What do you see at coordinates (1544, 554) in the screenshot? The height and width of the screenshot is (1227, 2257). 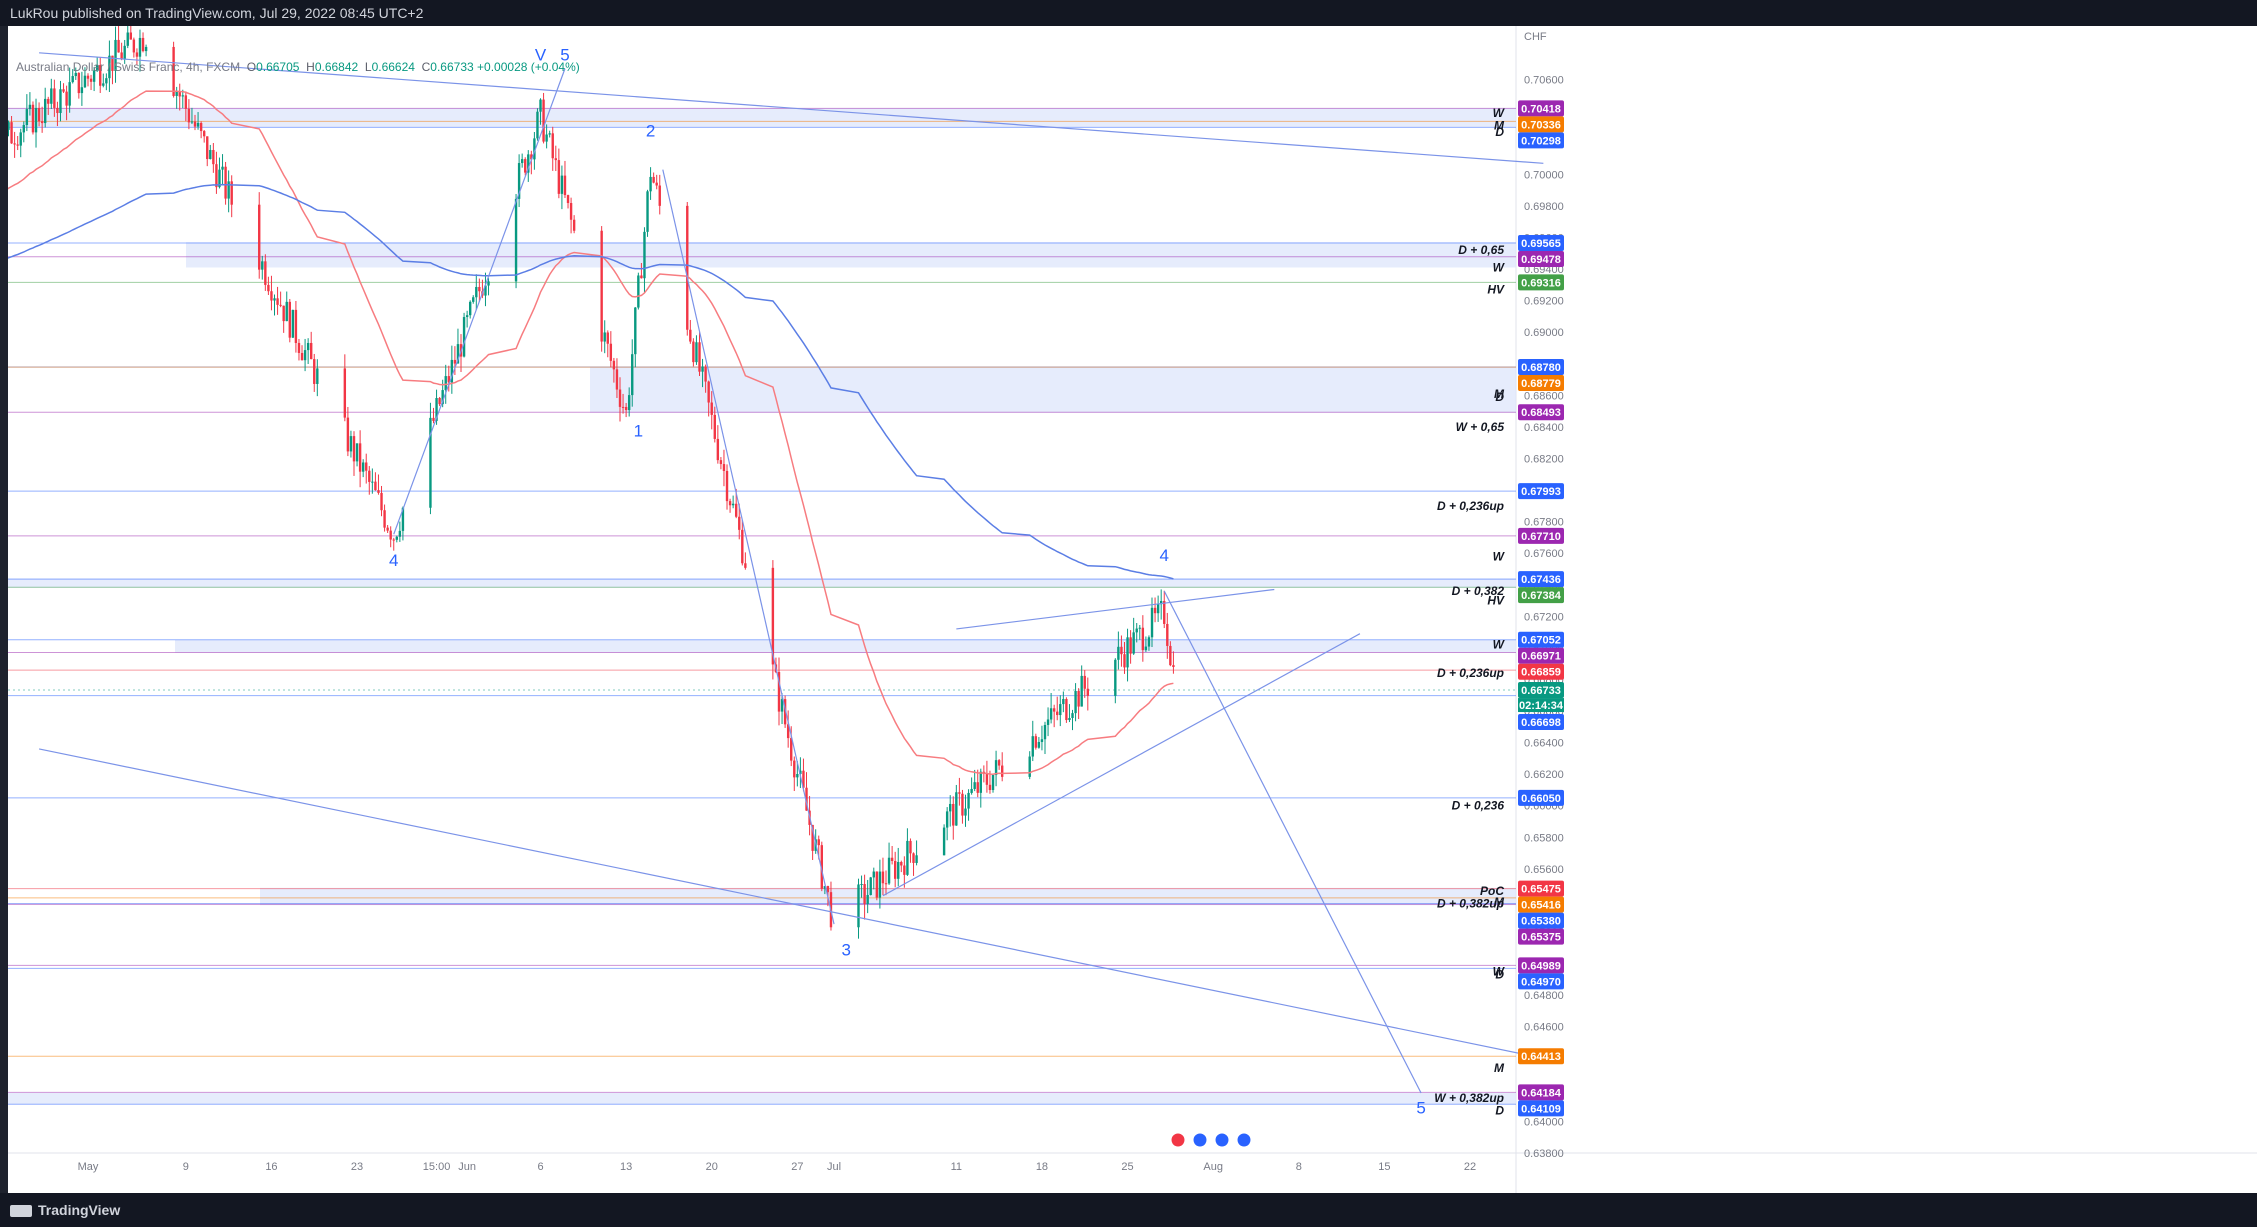 I see `y-tick-label: 0.67600` at bounding box center [1544, 554].